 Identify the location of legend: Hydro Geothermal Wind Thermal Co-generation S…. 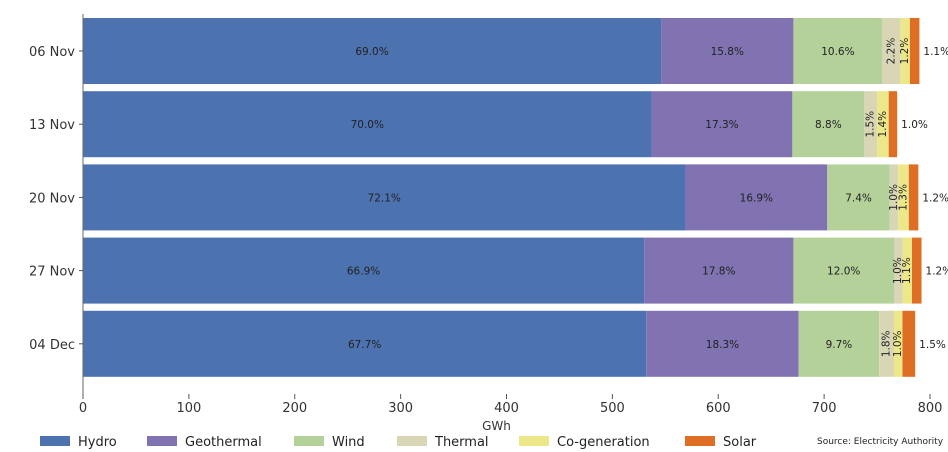
(398, 442).